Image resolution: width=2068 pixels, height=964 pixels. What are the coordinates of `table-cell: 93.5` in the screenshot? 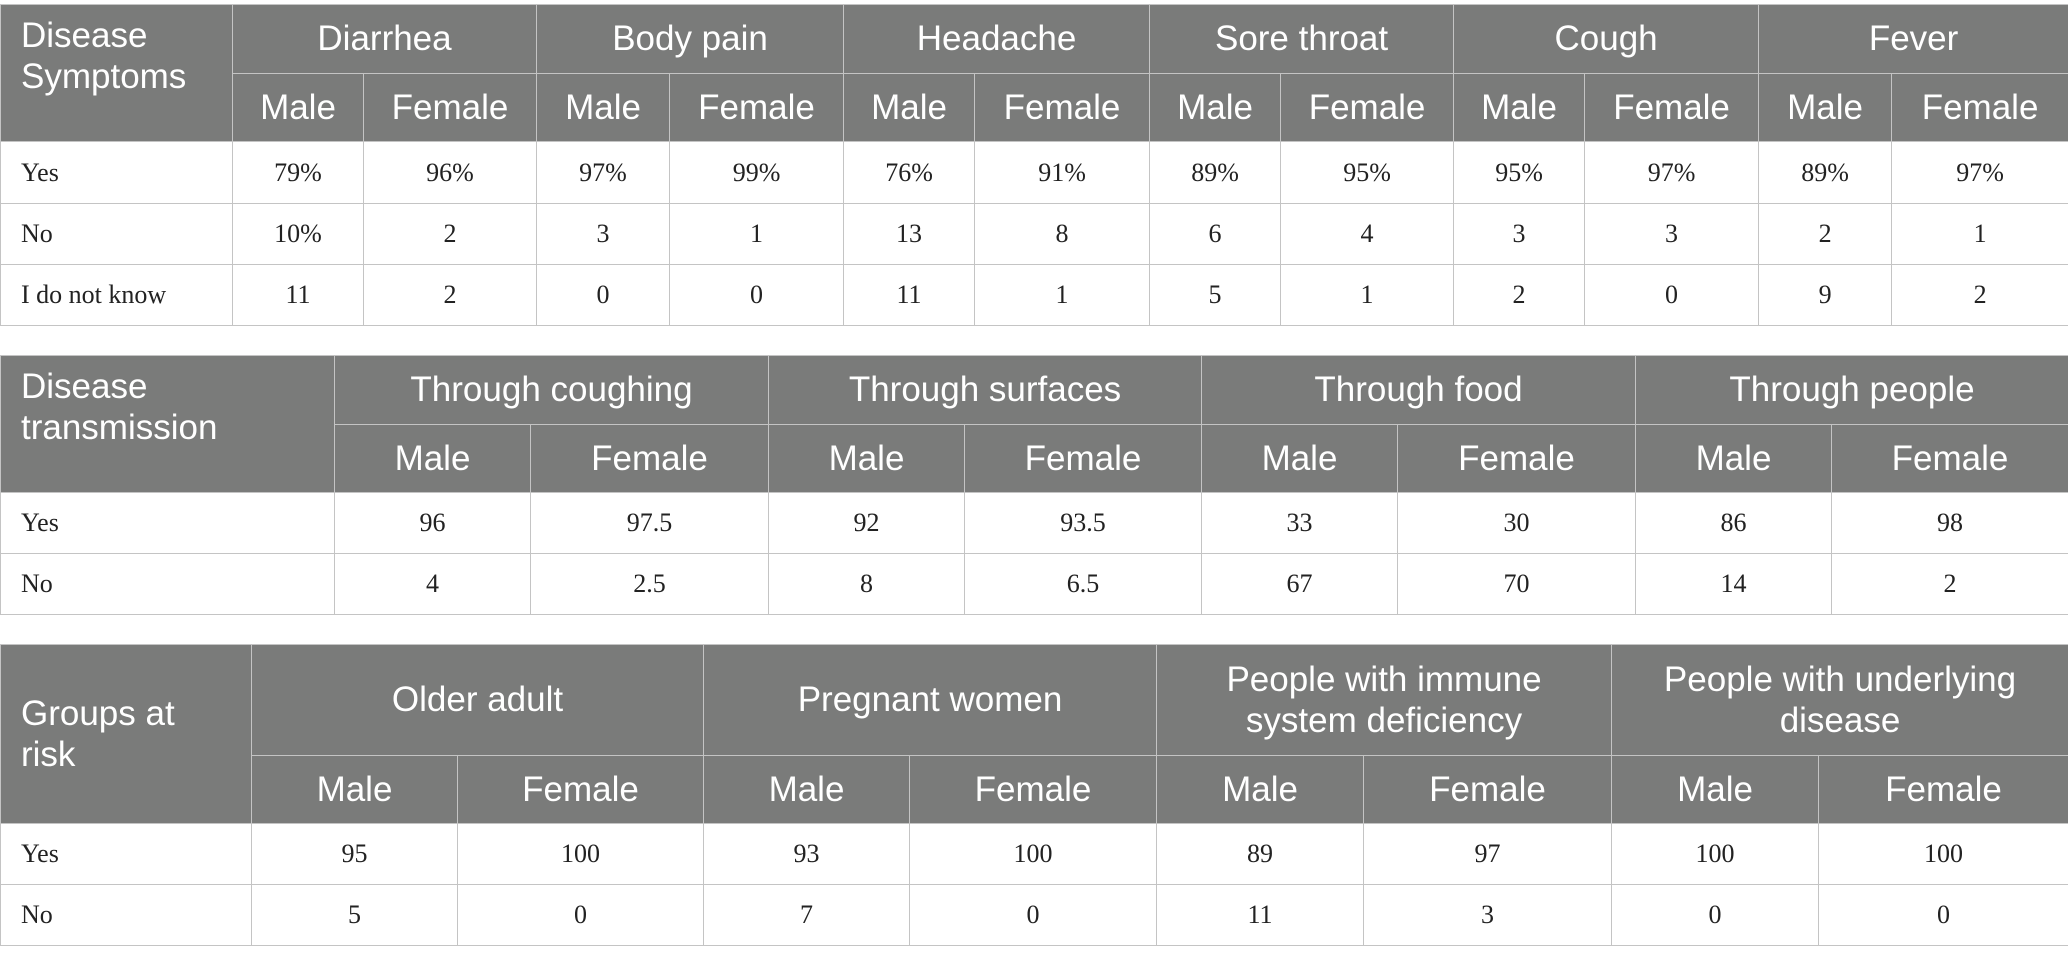 It's located at (1083, 523).